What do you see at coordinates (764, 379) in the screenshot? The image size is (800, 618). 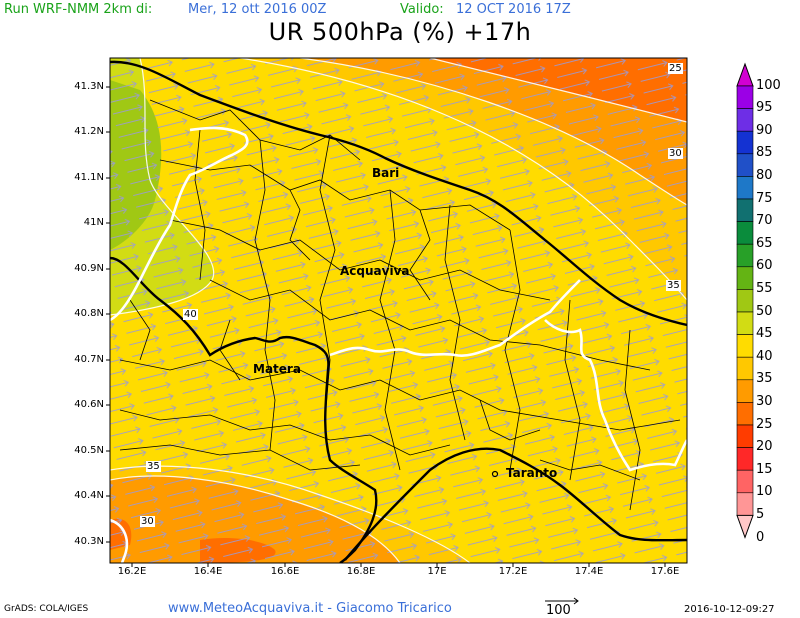 I see `colorbar-level-label: 35` at bounding box center [764, 379].